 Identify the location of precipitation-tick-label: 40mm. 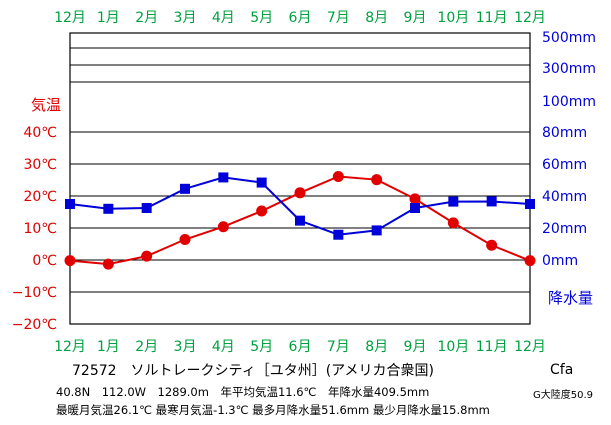
(564, 197).